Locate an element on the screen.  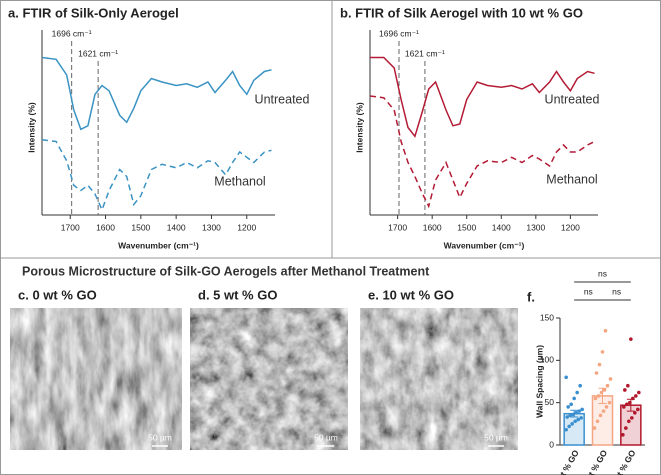
x-tick-label: 5 wt % GO is located at coordinates (594, 461).